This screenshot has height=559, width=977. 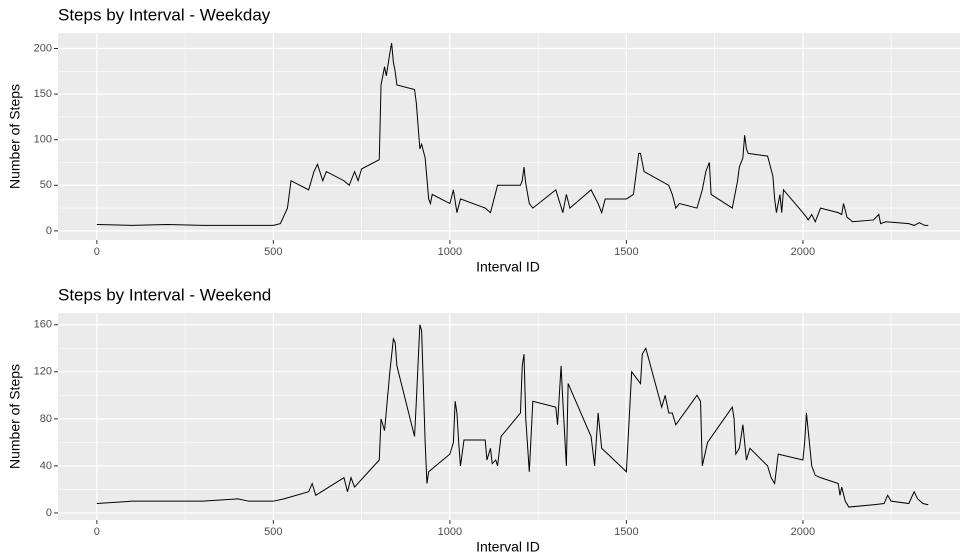 I want to click on chart-title: Steps by Interval - Weekend, so click(x=164, y=294).